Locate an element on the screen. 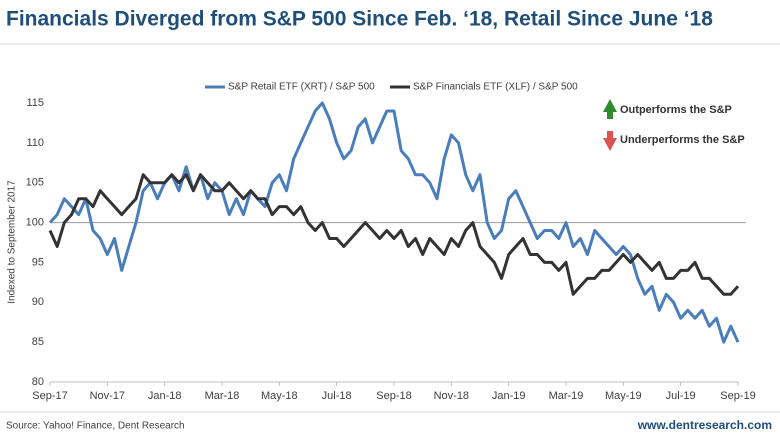 Image resolution: width=780 pixels, height=438 pixels. x-tick-label: Nov-18 is located at coordinates (451, 396).